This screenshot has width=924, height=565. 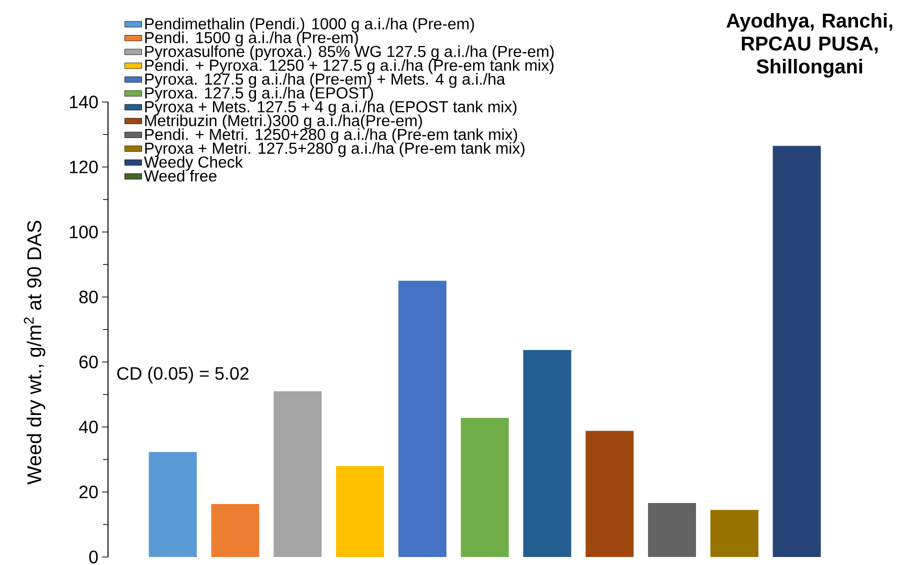 I want to click on y-axis-title: Weed dry wt., g/m$^{2}$ at 90 DAS, so click(x=35, y=352).